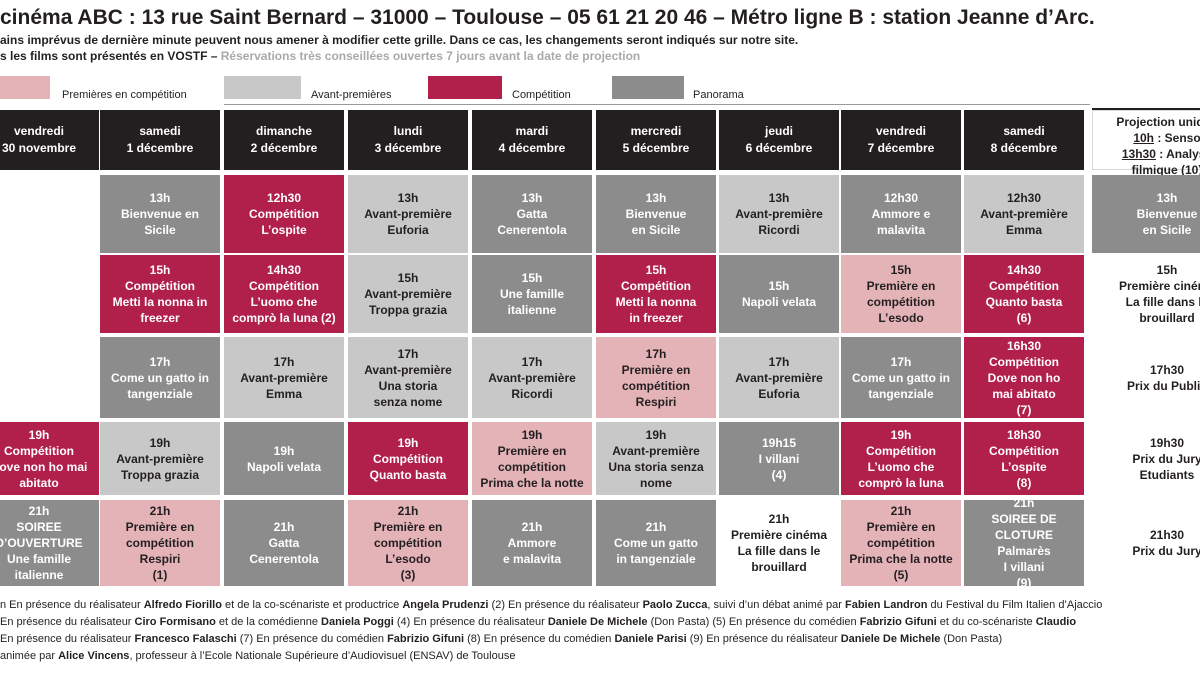 The image size is (1200, 675). Describe the element at coordinates (778, 131) in the screenshot. I see `day-name: jeudi` at that location.